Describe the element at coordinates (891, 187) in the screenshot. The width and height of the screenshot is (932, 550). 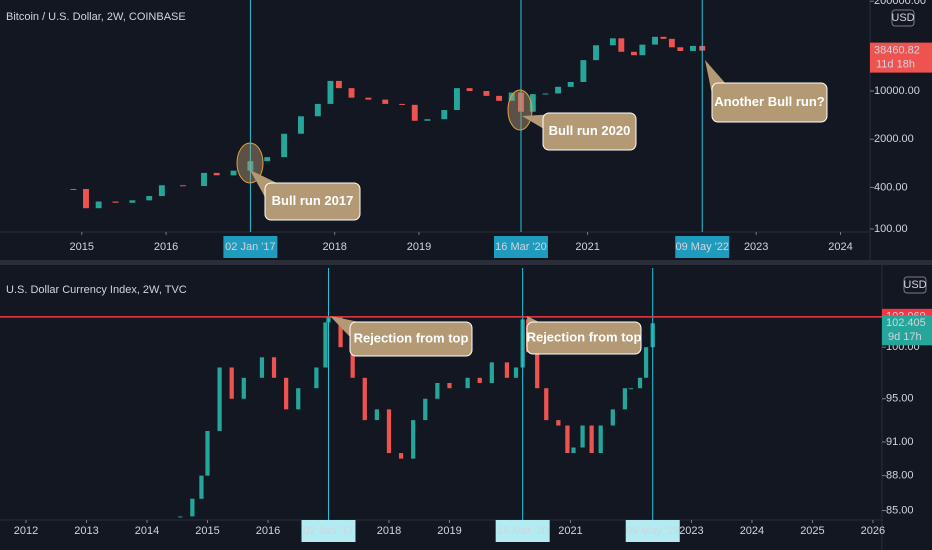
I see `y-tick-label: 400.00` at that location.